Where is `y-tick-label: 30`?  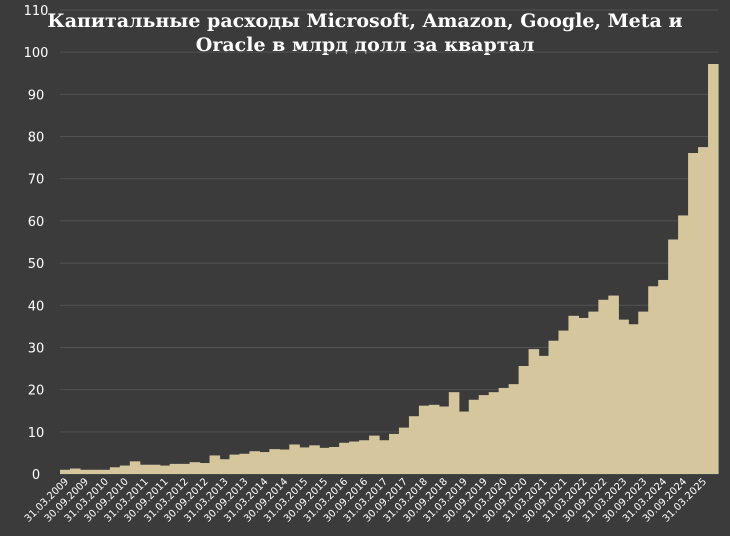
y-tick-label: 30 is located at coordinates (36, 348).